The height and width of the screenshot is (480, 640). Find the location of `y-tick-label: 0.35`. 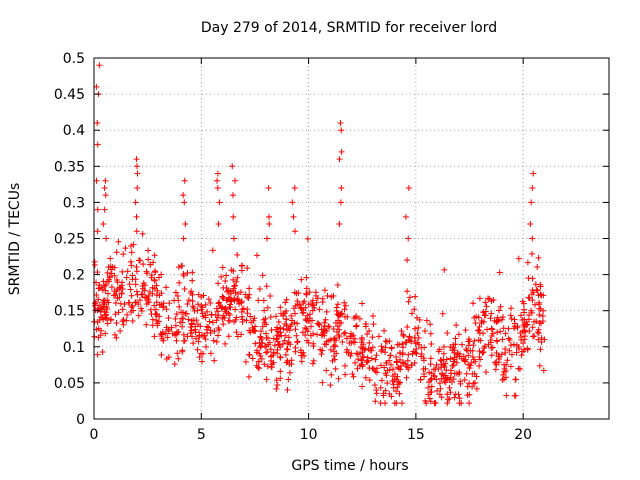

y-tick-label: 0.35 is located at coordinates (69, 167).